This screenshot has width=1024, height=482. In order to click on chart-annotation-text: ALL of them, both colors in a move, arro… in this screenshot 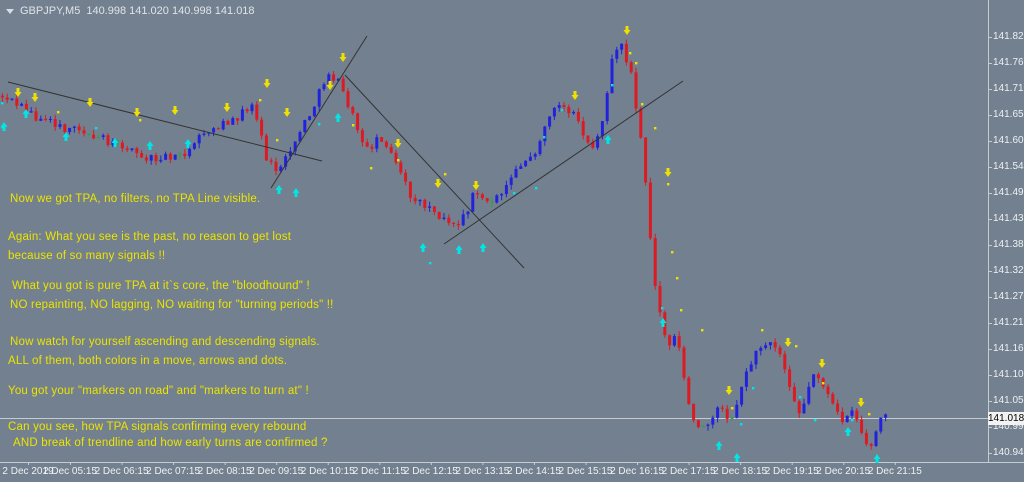, I will do `click(148, 361)`.